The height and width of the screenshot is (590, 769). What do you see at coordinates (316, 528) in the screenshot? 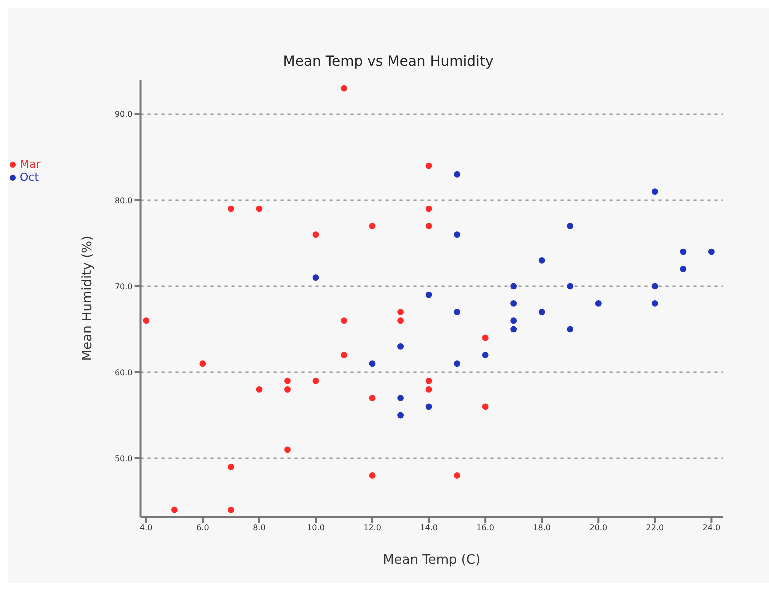
I see `x-tick-label: 10.0` at bounding box center [316, 528].